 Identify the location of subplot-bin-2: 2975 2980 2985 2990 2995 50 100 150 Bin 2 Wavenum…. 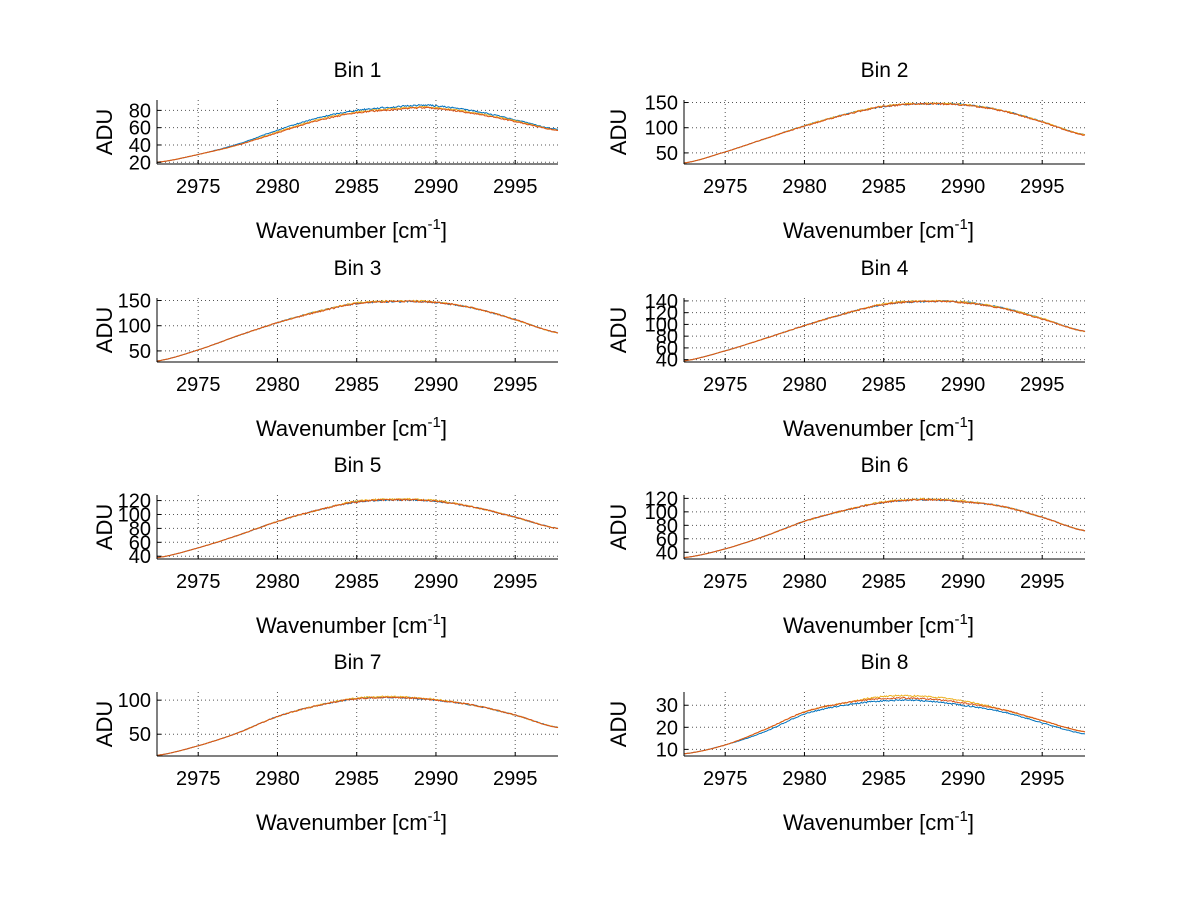
(846, 151).